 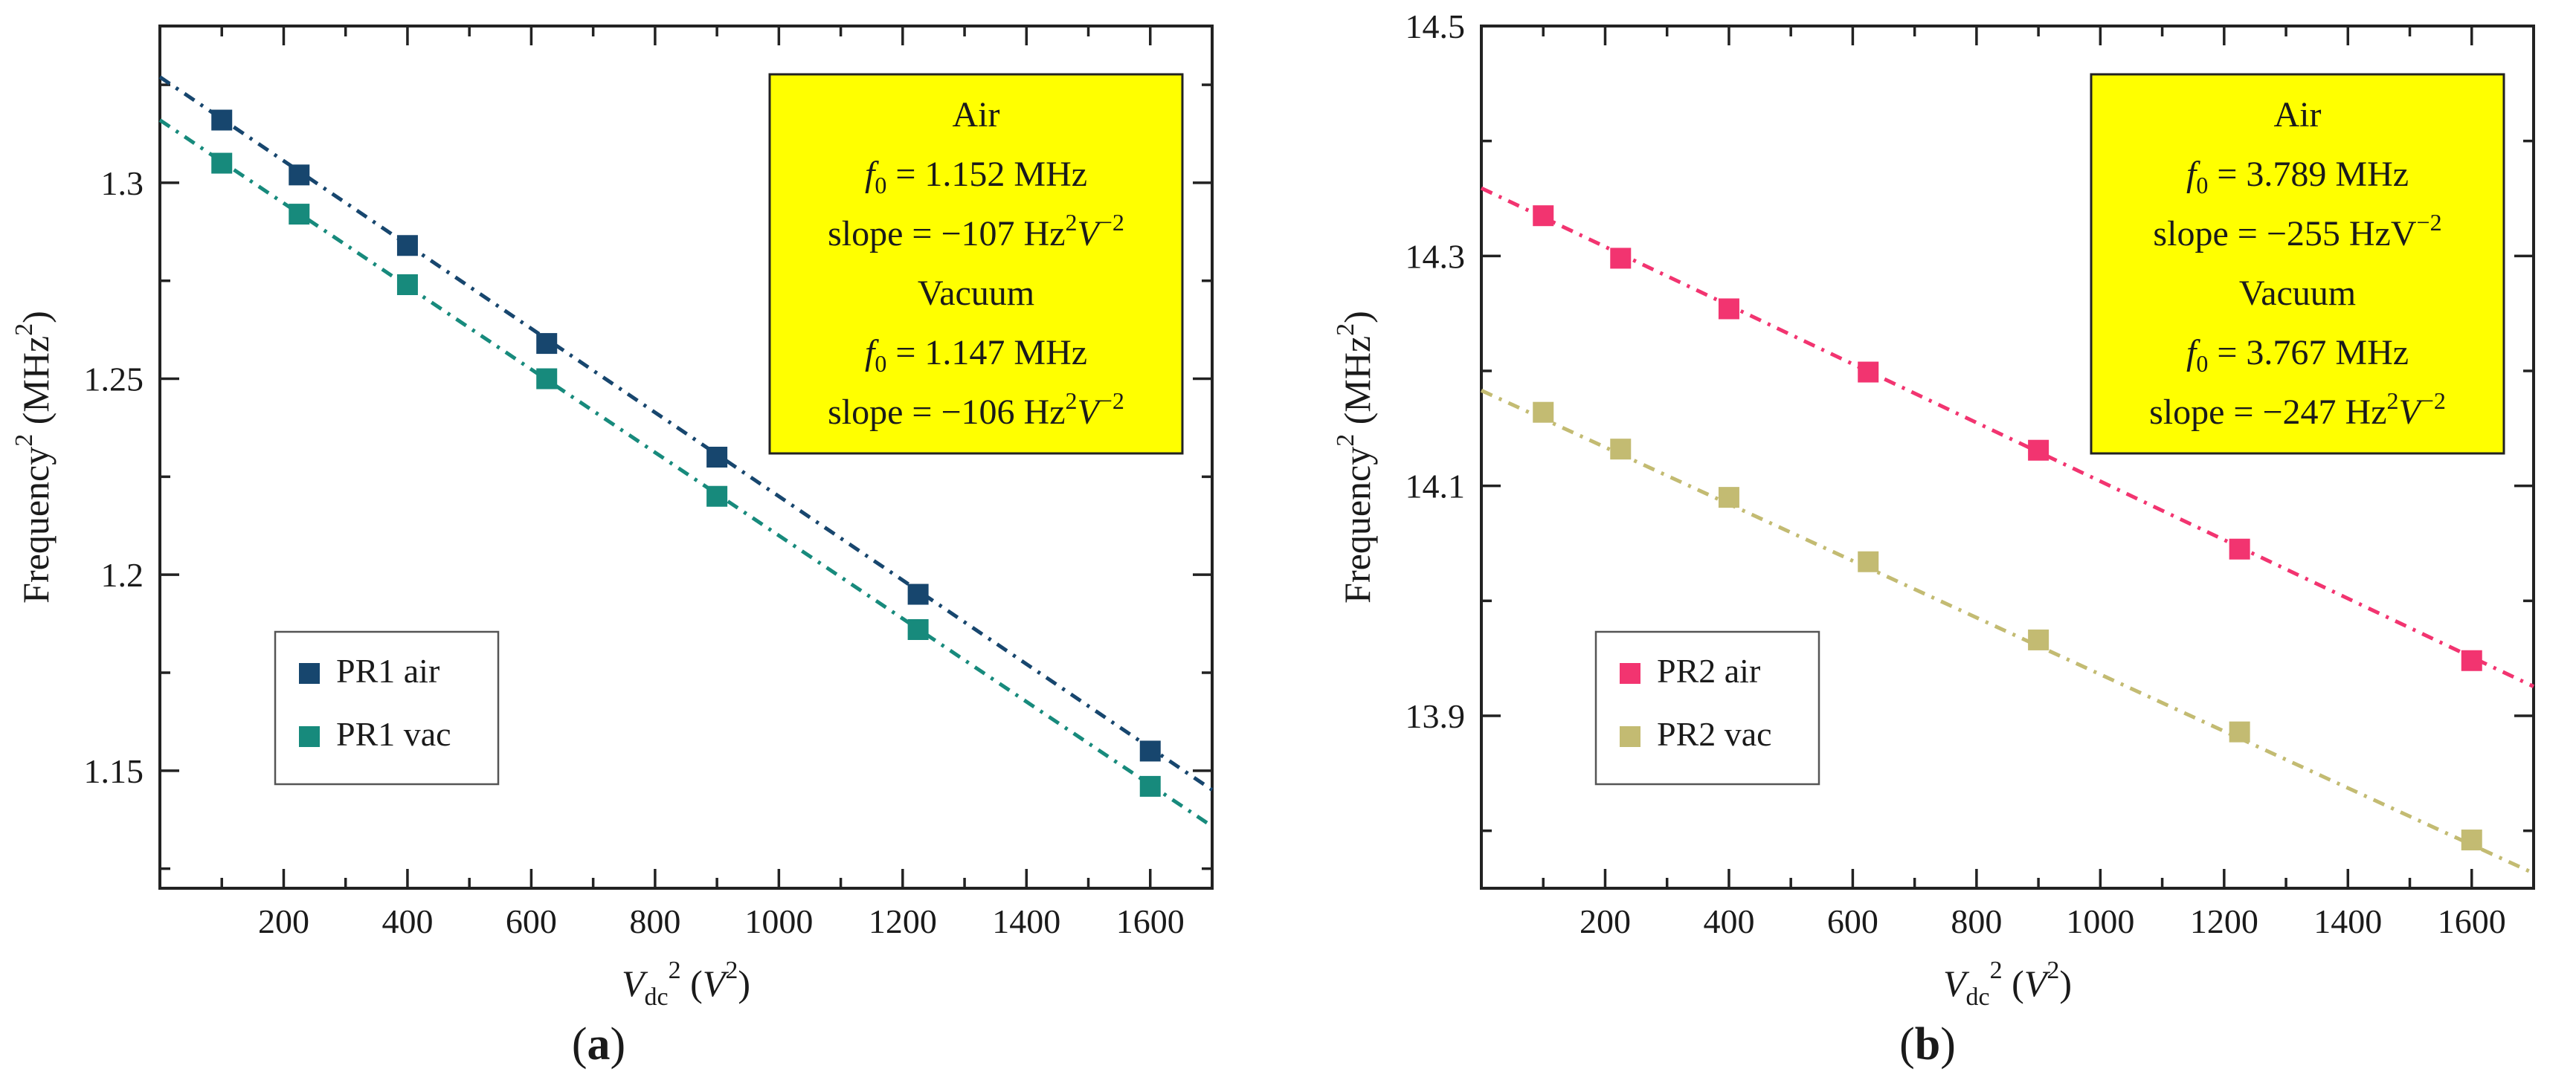 What do you see at coordinates (122, 575) in the screenshot?
I see `panel-a-y-tick-label: 1.2` at bounding box center [122, 575].